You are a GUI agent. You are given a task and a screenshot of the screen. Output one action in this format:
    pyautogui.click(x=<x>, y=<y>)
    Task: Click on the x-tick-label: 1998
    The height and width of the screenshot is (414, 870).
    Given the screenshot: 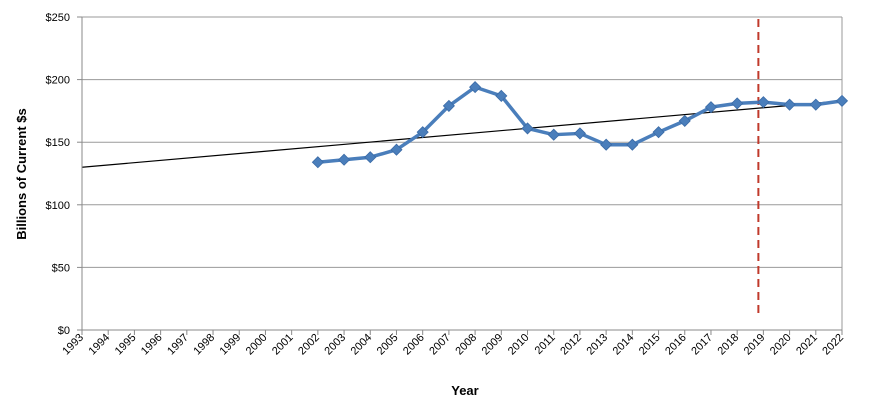 What is the action you would take?
    pyautogui.click(x=204, y=345)
    